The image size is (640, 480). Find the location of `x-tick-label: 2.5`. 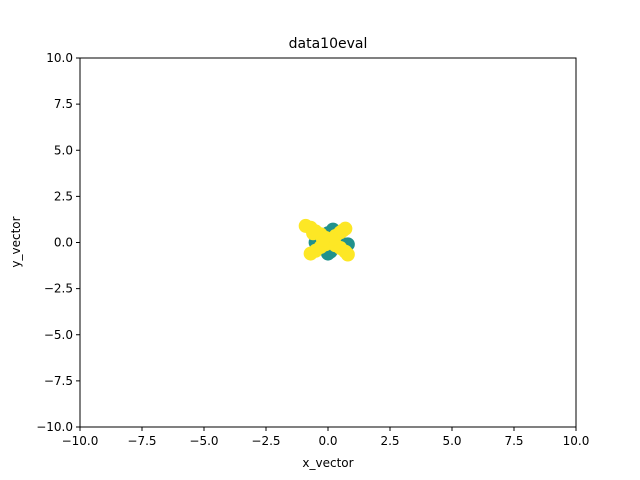

x-tick-label: 2.5 is located at coordinates (389, 441).